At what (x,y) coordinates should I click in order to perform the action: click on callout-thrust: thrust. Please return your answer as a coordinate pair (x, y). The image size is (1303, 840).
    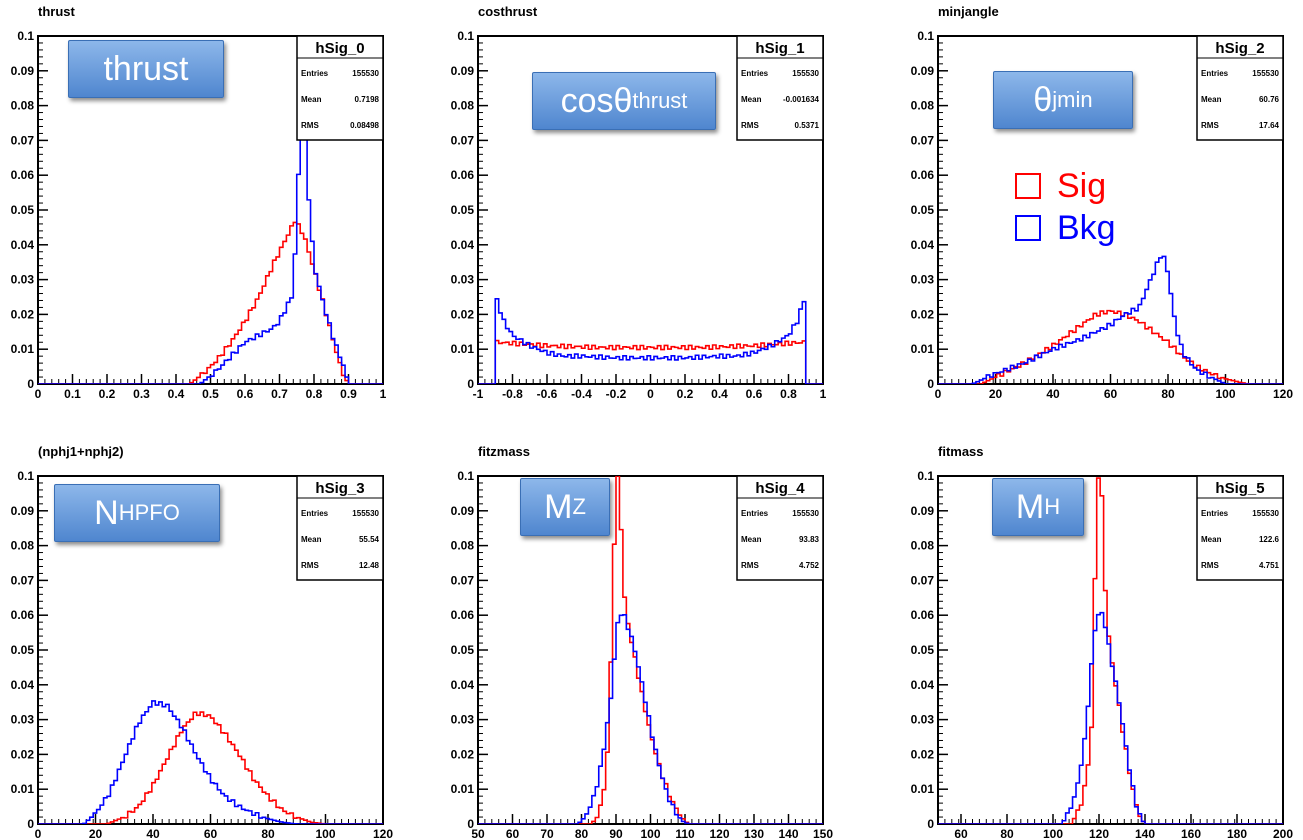
    Looking at the image, I should click on (146, 69).